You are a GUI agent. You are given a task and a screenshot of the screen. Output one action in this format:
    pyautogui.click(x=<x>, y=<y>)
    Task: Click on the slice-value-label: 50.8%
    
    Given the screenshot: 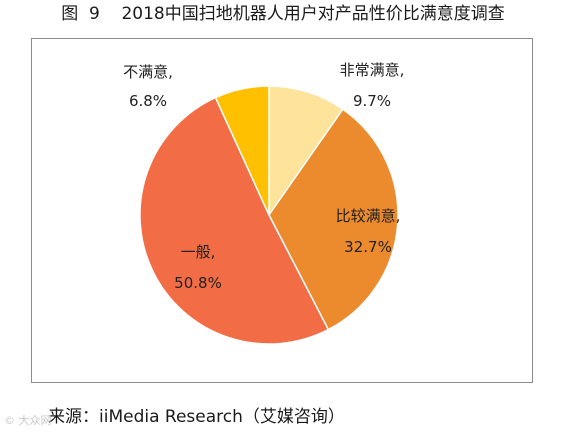 What is the action you would take?
    pyautogui.click(x=198, y=283)
    